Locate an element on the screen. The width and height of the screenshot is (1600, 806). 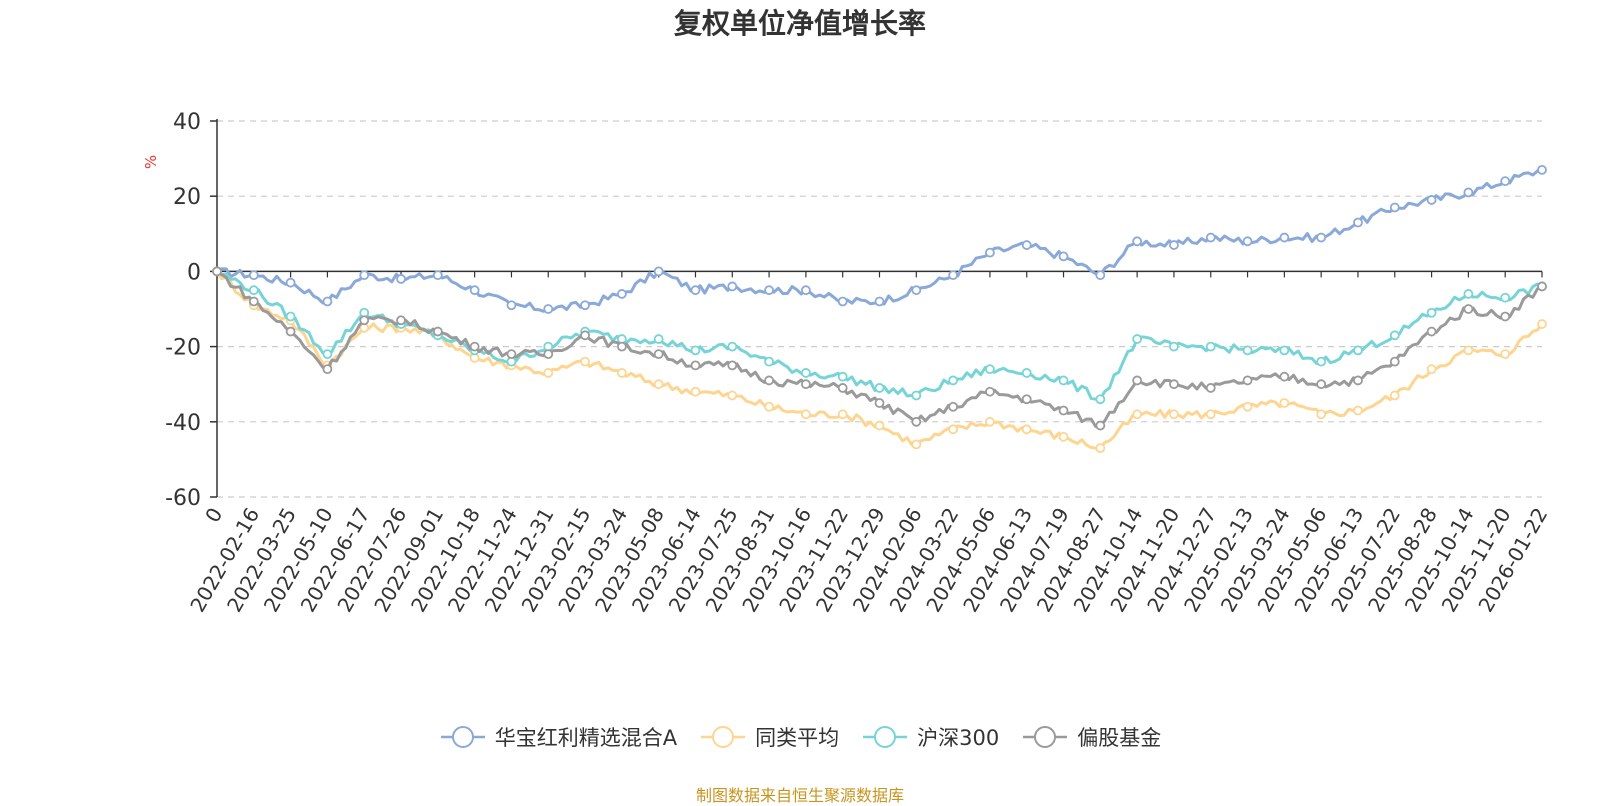
legend-item-2: 沪深300 is located at coordinates (930, 737).